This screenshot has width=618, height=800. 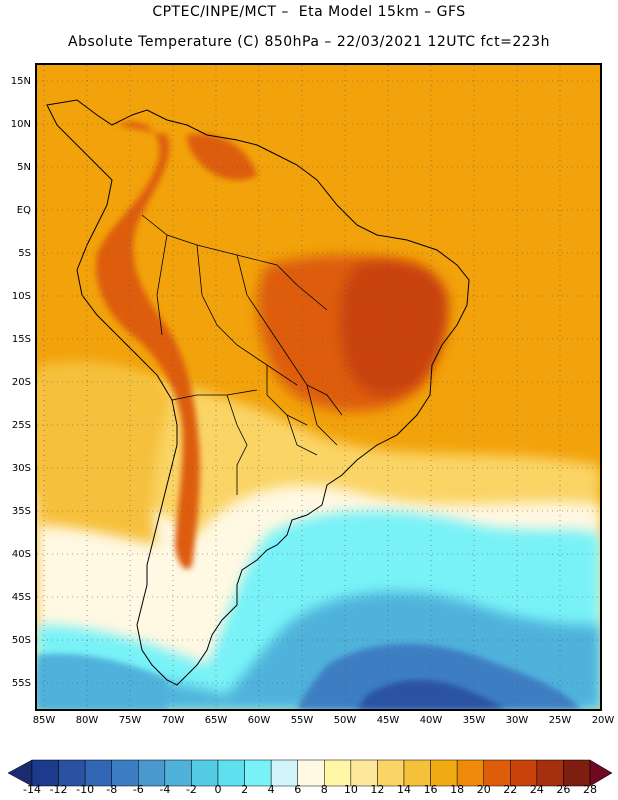 What do you see at coordinates (603, 720) in the screenshot?
I see `lon-label: 20W` at bounding box center [603, 720].